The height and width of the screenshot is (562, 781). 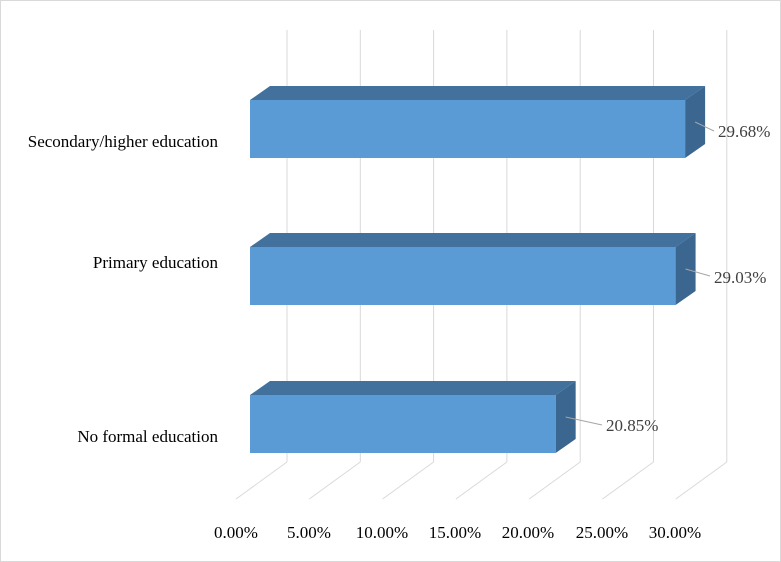 I want to click on x-tick-label: 0.00%, so click(x=236, y=532).